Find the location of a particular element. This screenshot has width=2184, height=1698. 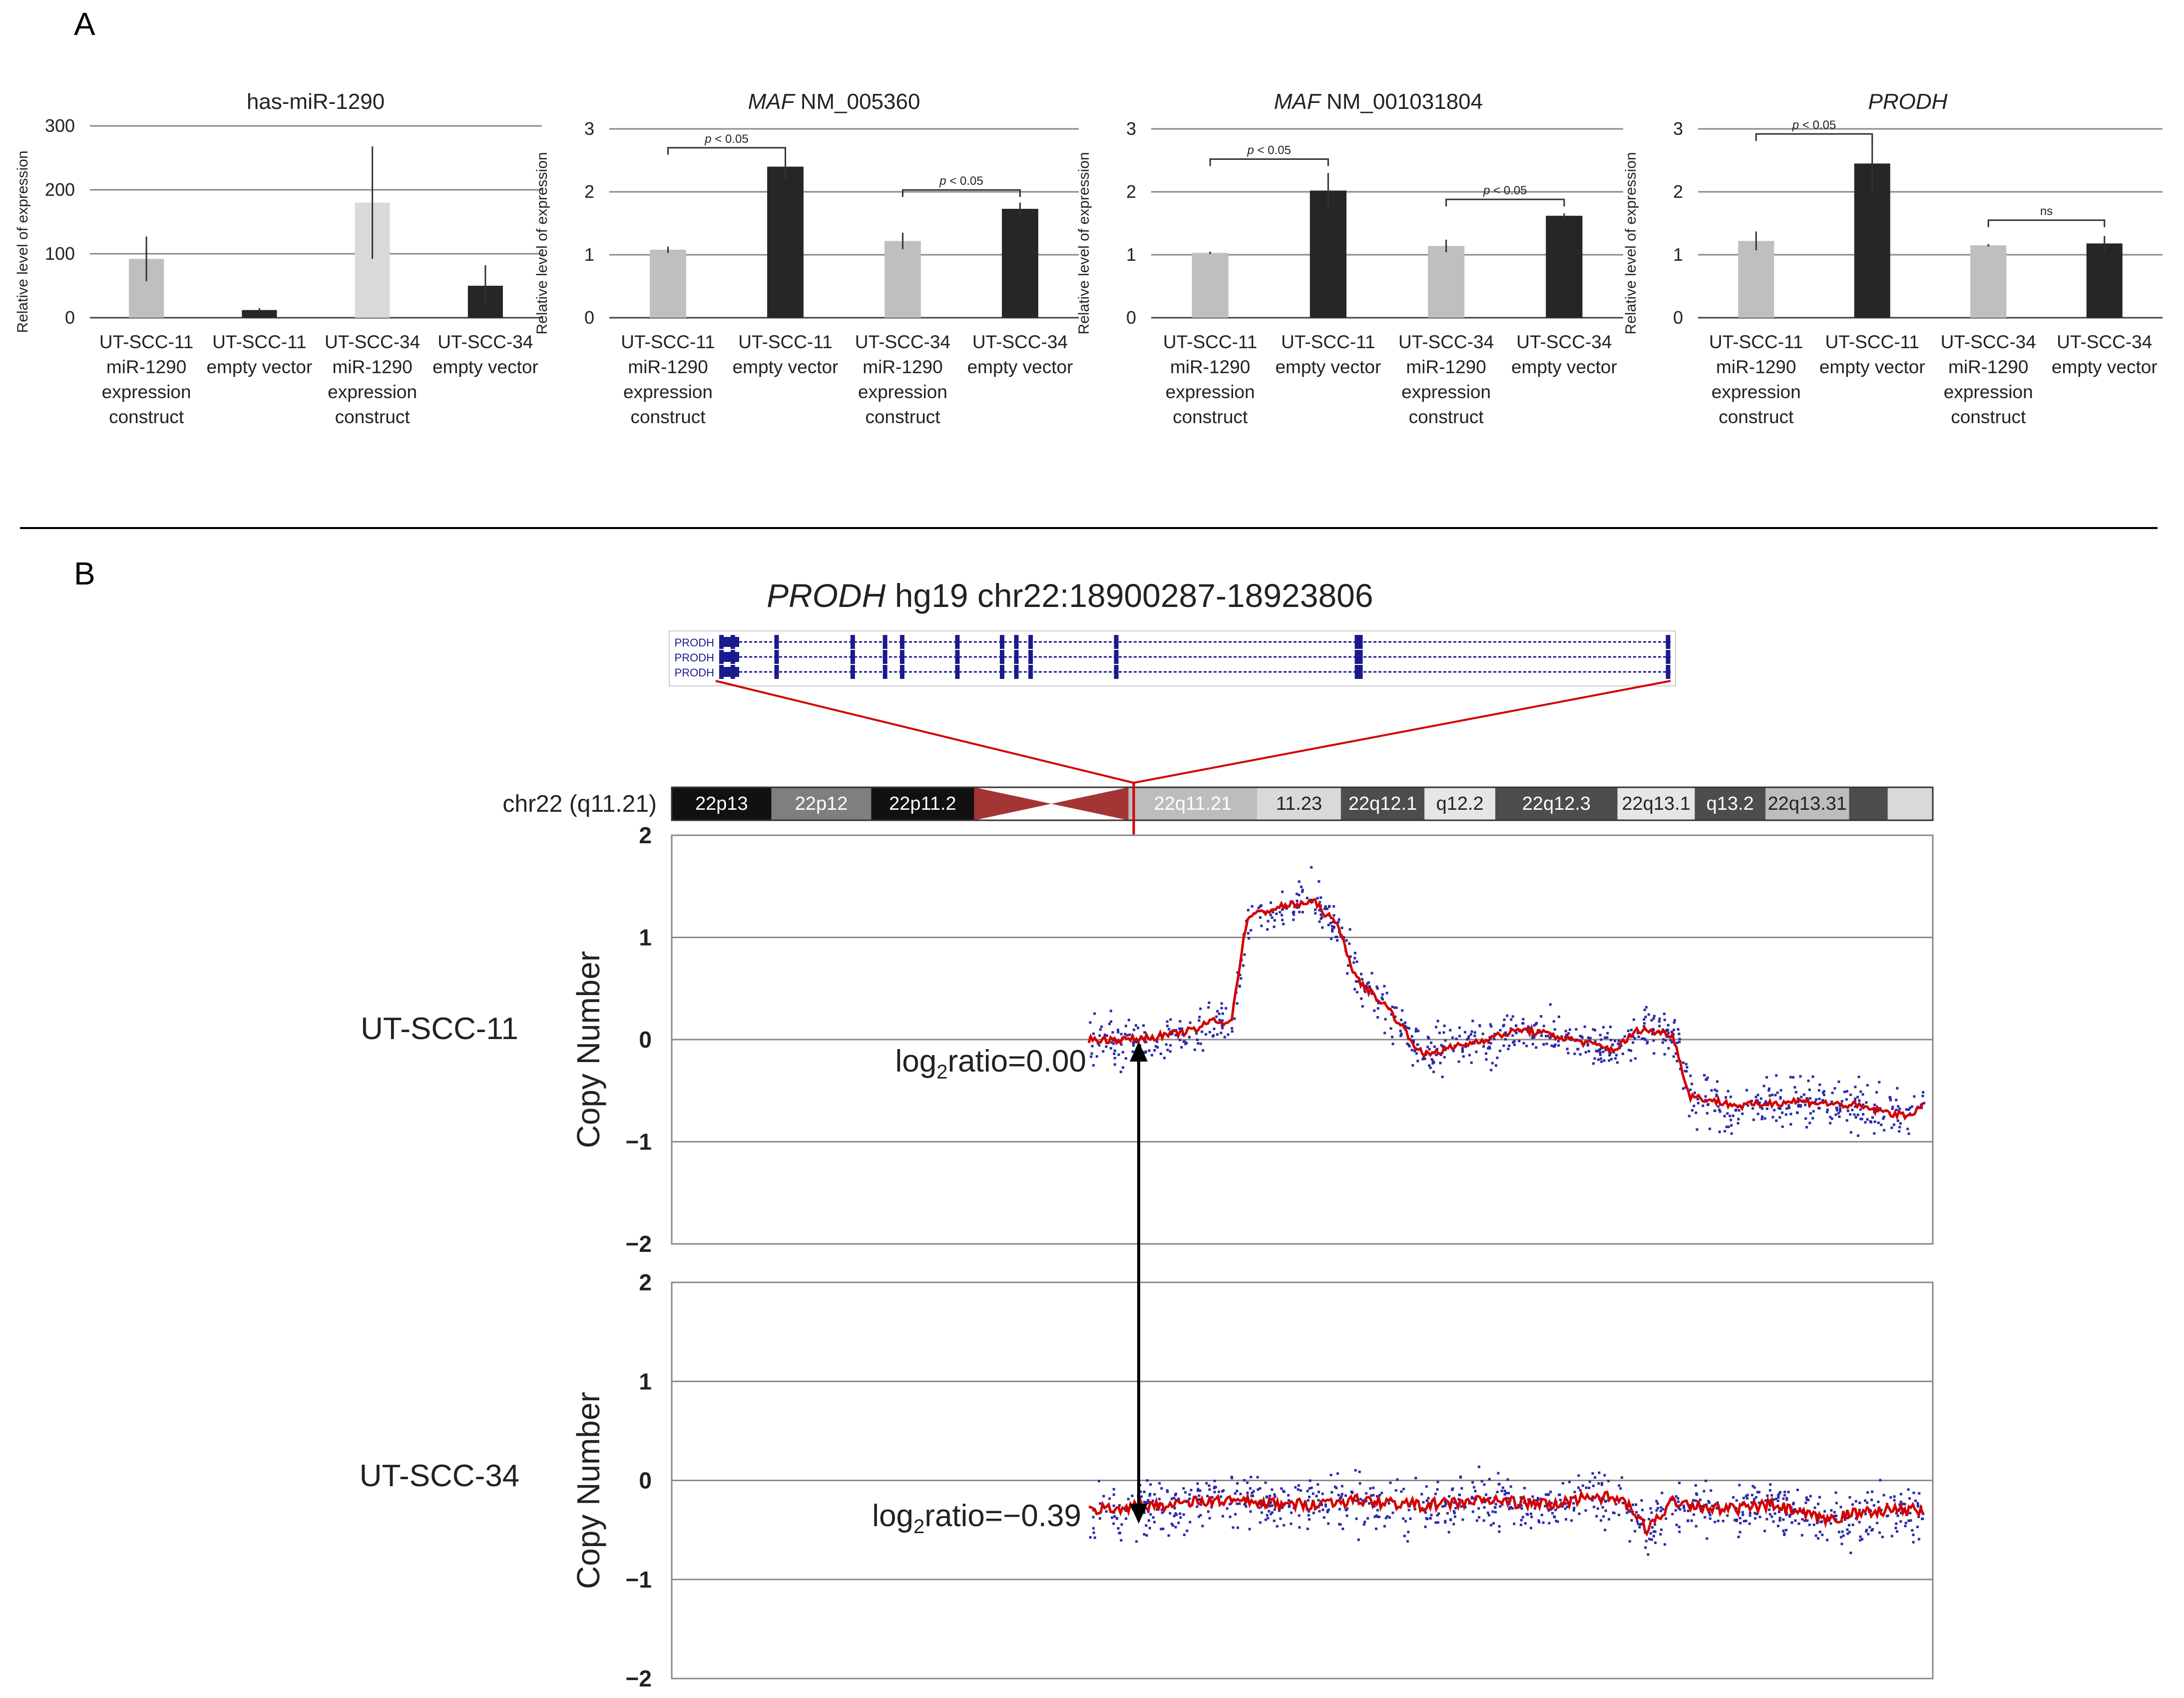

chromosome-band is located at coordinates (1556, 804).